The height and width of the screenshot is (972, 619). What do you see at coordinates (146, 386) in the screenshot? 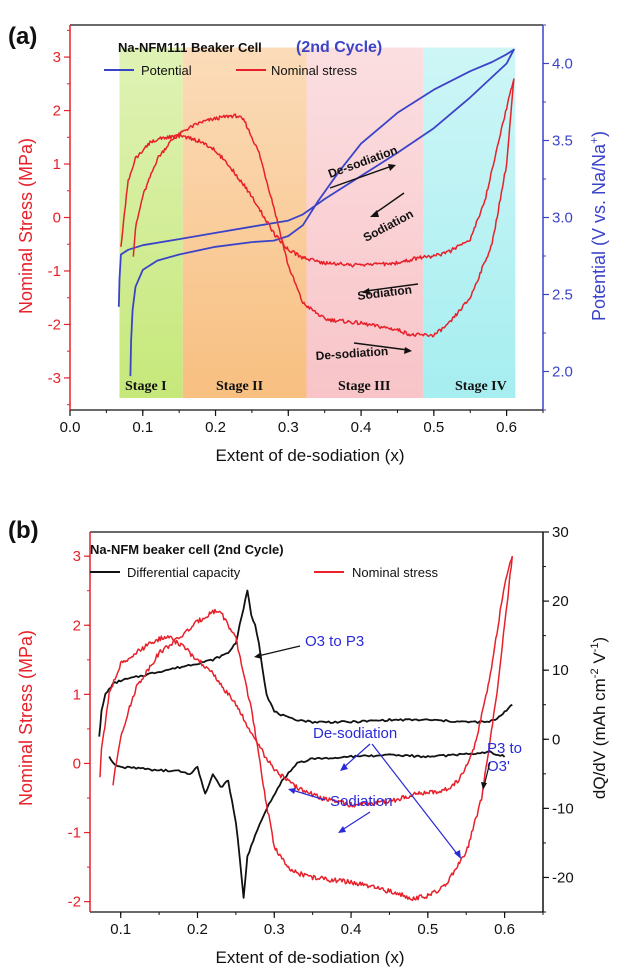
I see `stage-label-1: Stage I` at bounding box center [146, 386].